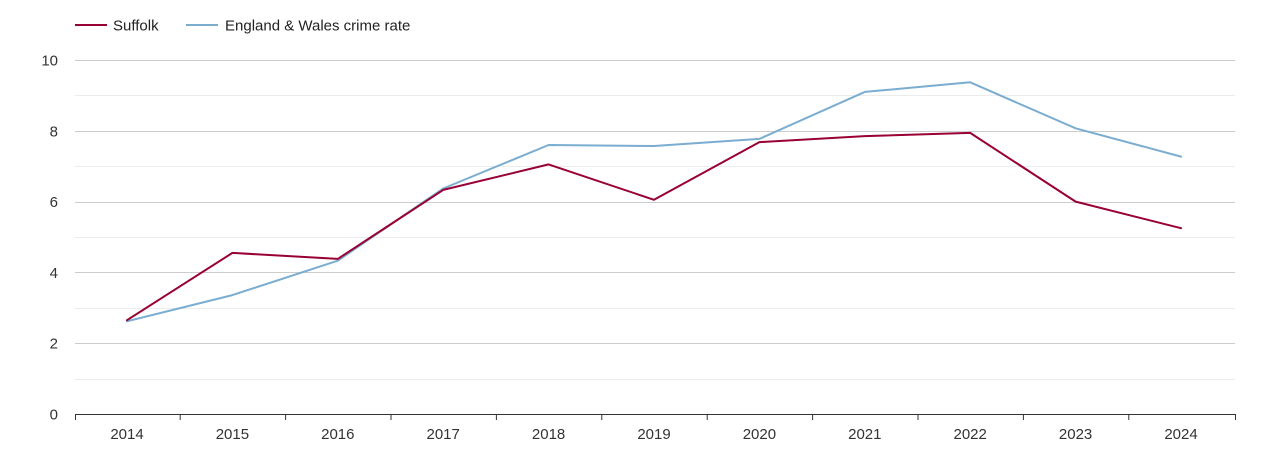 The width and height of the screenshot is (1270, 450). I want to click on y-tick-label: 2, so click(54, 344).